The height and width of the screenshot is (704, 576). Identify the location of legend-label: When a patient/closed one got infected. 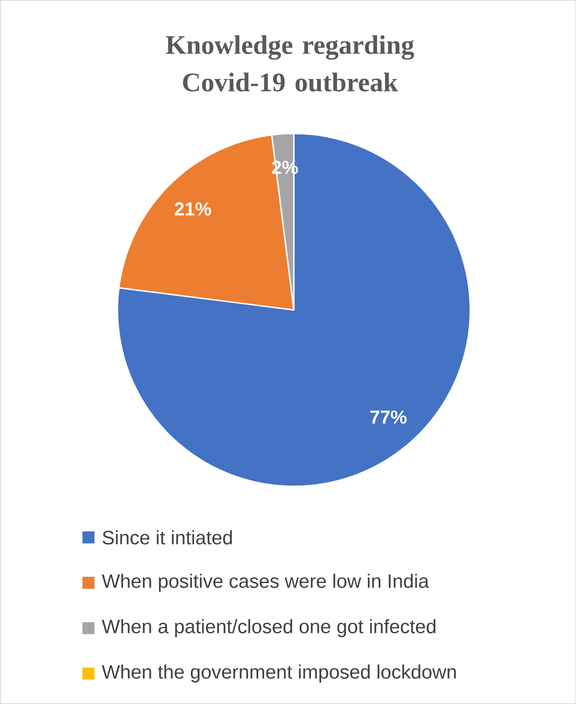
(269, 628).